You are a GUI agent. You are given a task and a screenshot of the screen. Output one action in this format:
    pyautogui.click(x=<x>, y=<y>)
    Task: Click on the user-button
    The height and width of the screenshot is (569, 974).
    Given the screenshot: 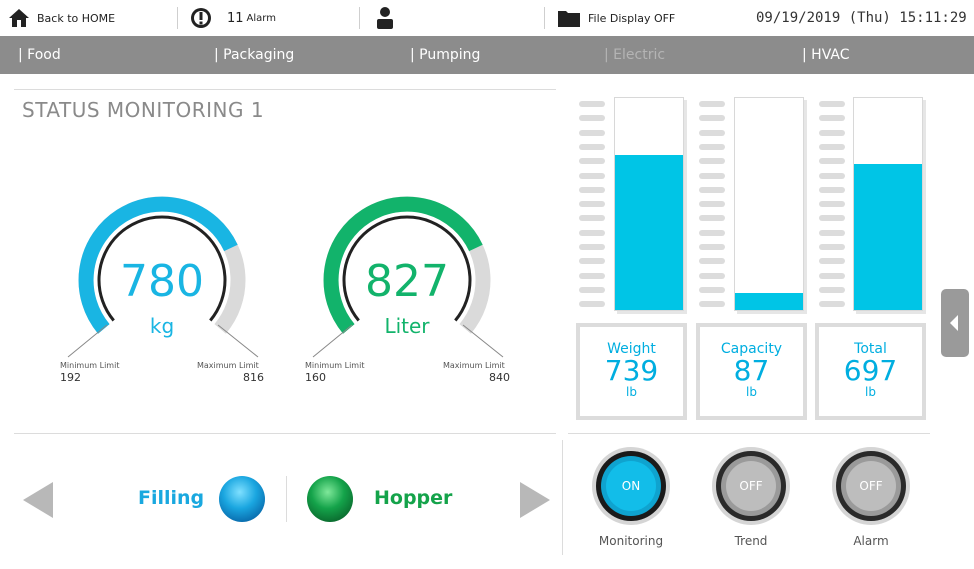 What is the action you would take?
    pyautogui.click(x=385, y=18)
    